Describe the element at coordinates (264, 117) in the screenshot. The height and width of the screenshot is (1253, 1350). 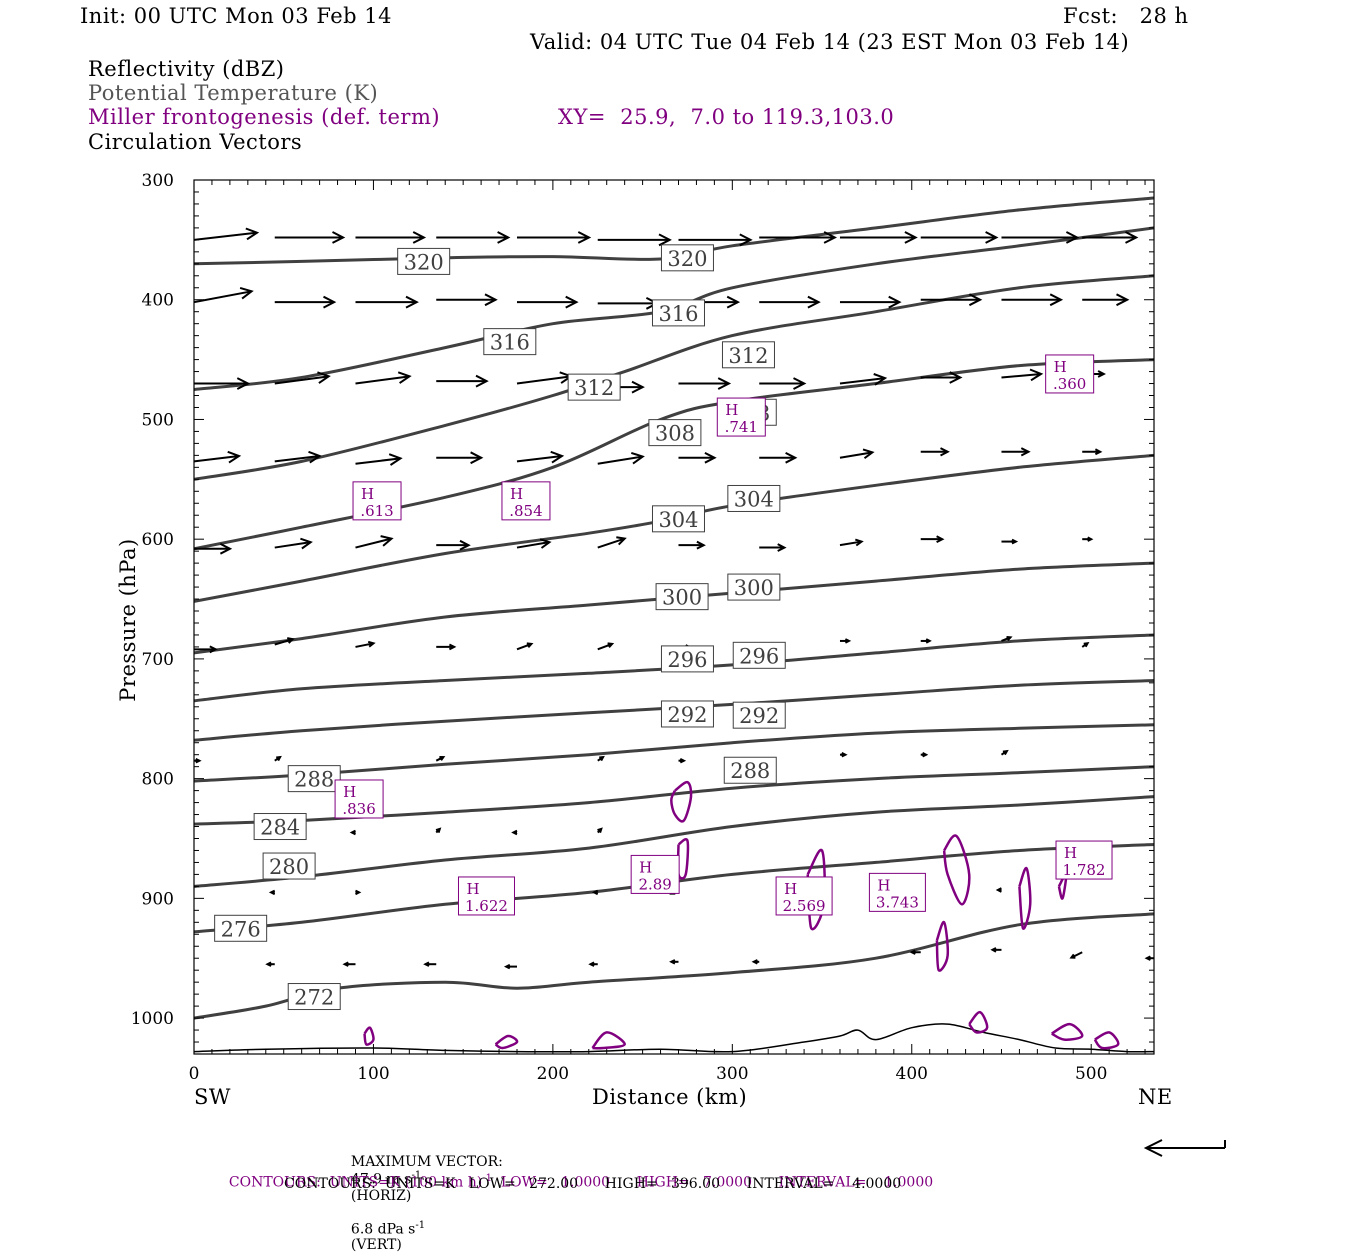
I see `field-frontogenesis: Miller frontogenesis (def. term)` at that location.